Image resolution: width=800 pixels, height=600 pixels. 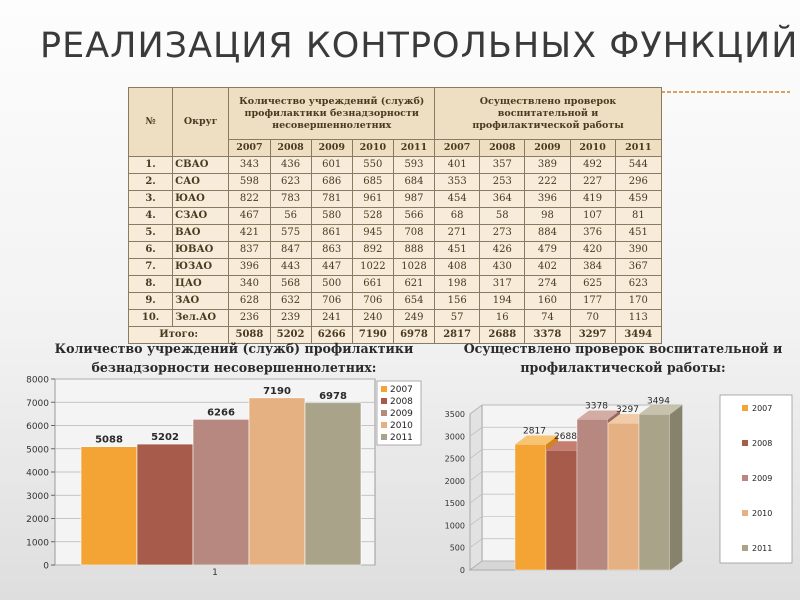 I want to click on cell-inspections: 389, so click(x=547, y=165).